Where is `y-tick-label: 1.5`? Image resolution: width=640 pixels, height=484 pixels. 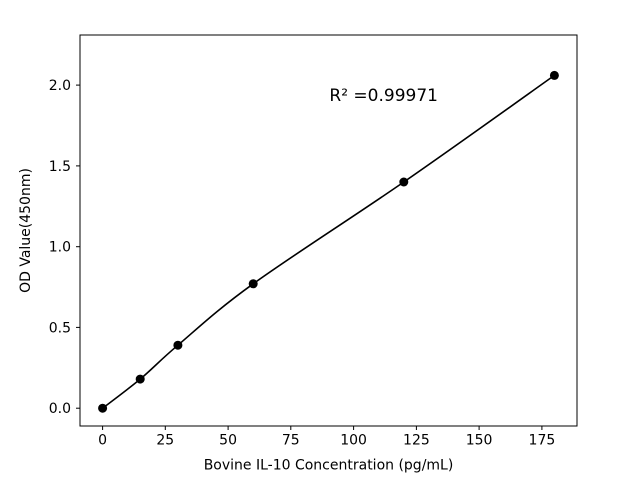
y-tick-label: 1.5 is located at coordinates (60, 167).